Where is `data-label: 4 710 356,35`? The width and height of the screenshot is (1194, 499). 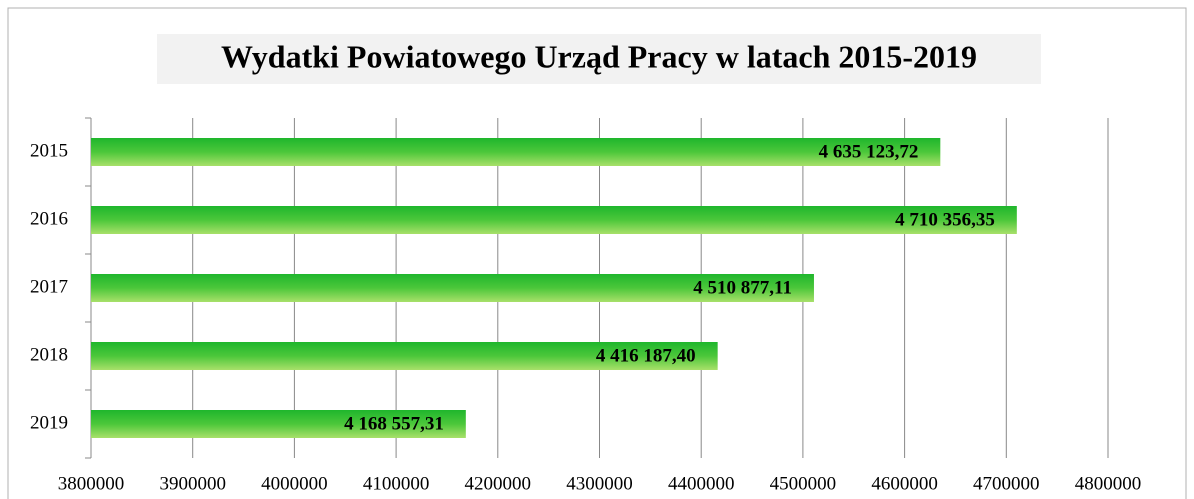 data-label: 4 710 356,35 is located at coordinates (945, 219).